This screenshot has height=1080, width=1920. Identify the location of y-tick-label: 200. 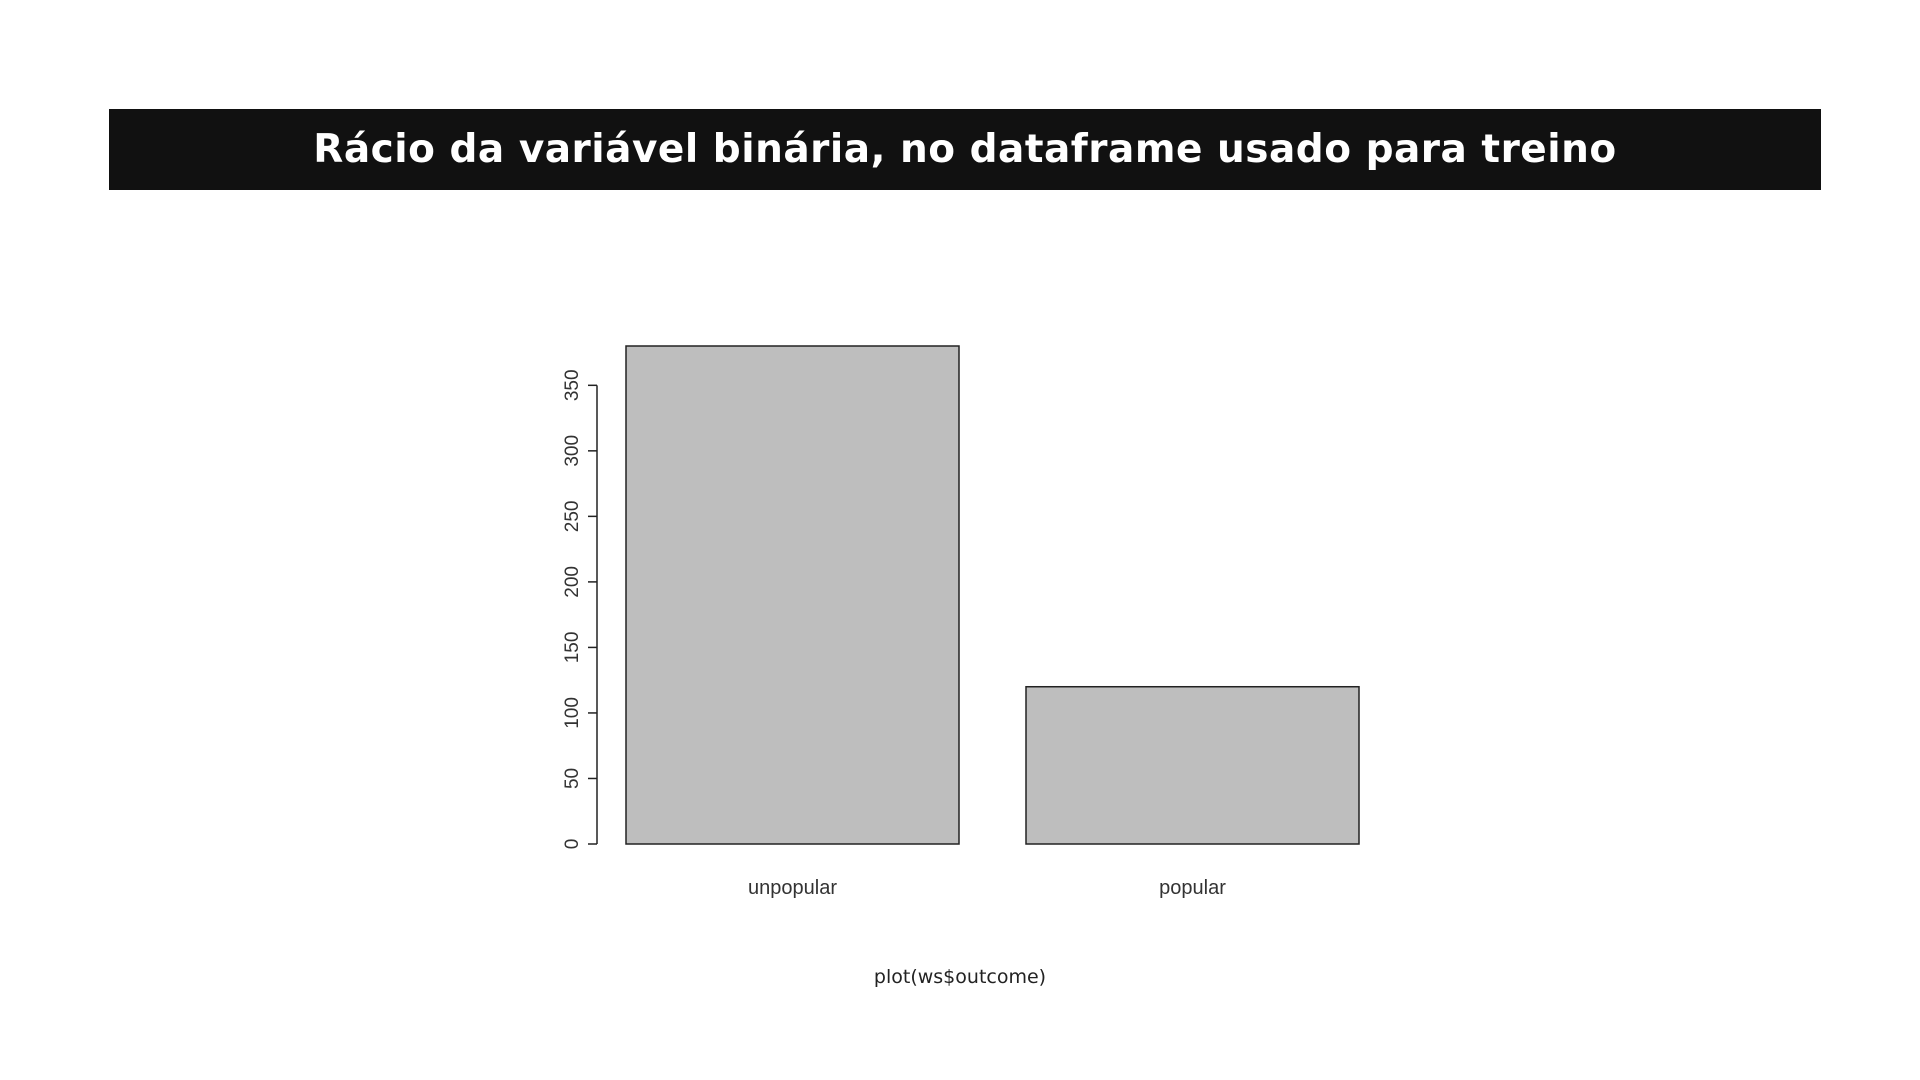
(572, 582).